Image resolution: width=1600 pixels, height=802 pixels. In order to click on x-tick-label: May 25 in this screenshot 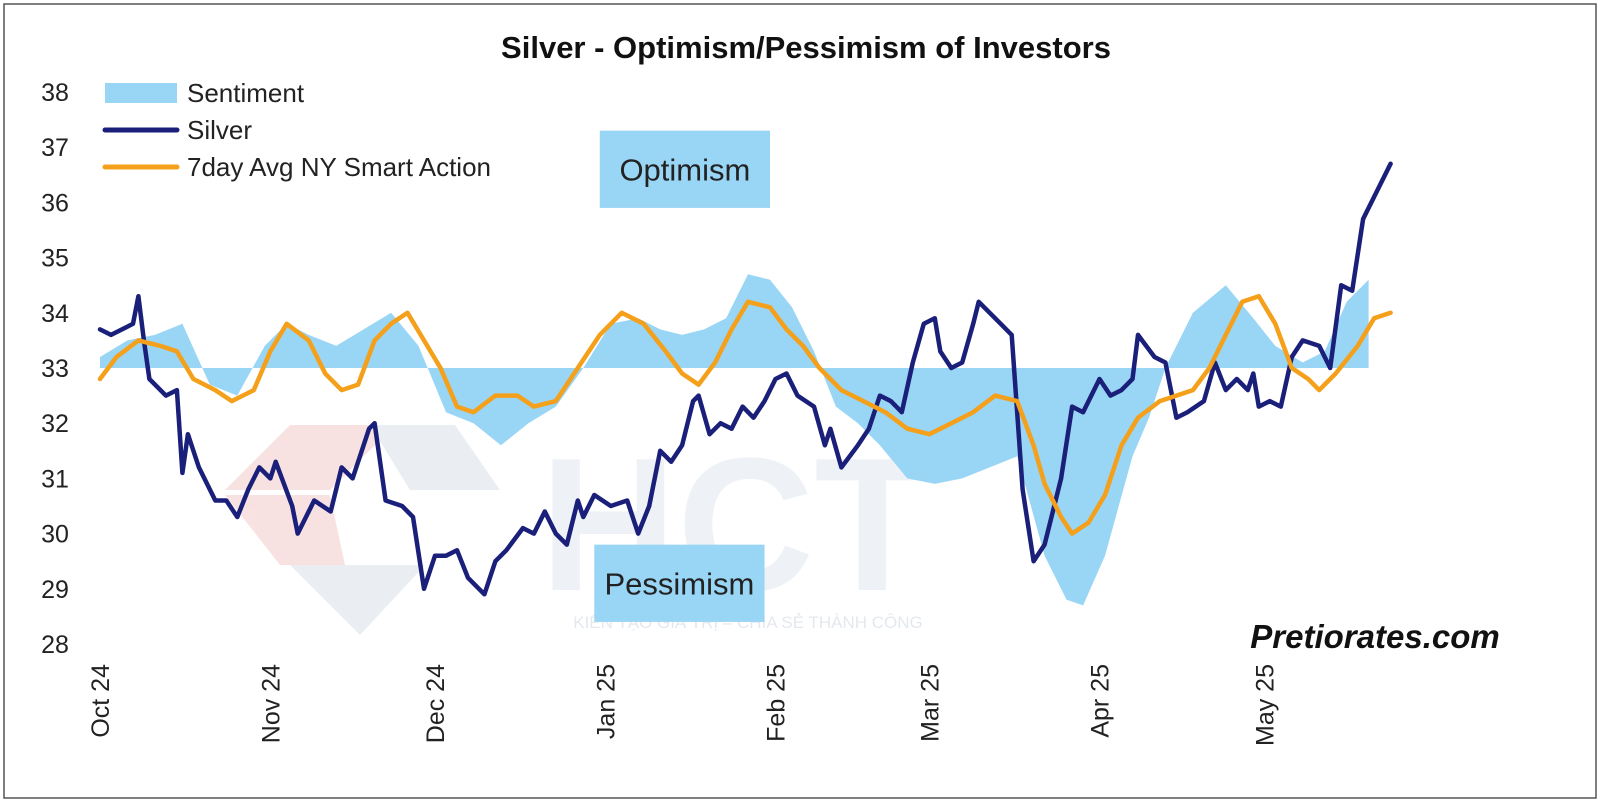, I will do `click(1265, 705)`.